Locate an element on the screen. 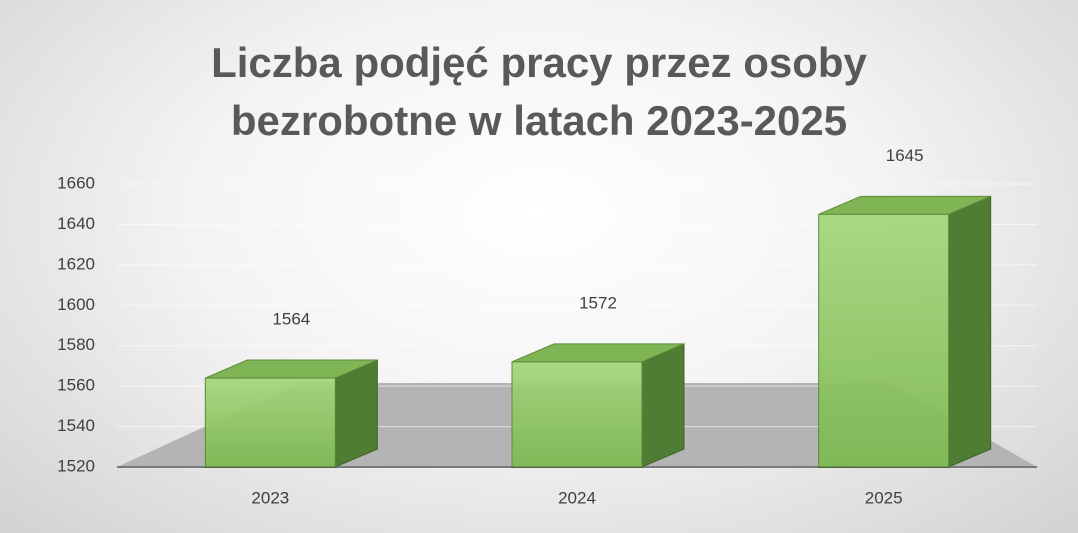 This screenshot has height=533, width=1078. y-tick-label: 1640 is located at coordinates (76, 223).